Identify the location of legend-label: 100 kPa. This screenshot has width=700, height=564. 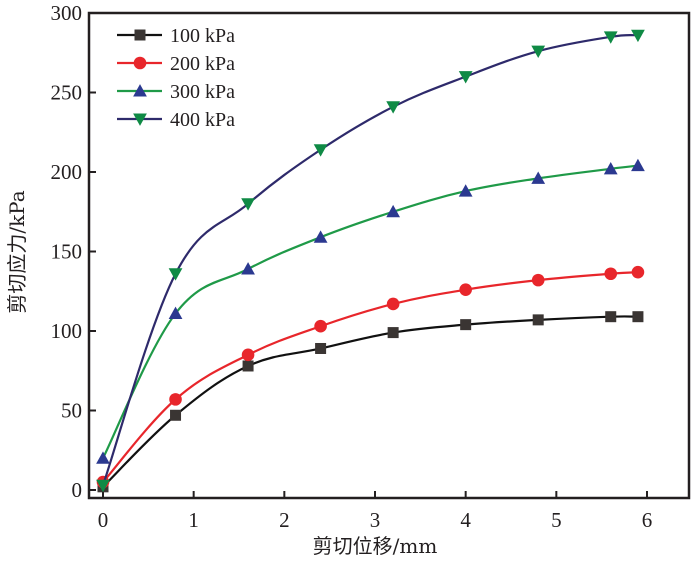
(202, 36).